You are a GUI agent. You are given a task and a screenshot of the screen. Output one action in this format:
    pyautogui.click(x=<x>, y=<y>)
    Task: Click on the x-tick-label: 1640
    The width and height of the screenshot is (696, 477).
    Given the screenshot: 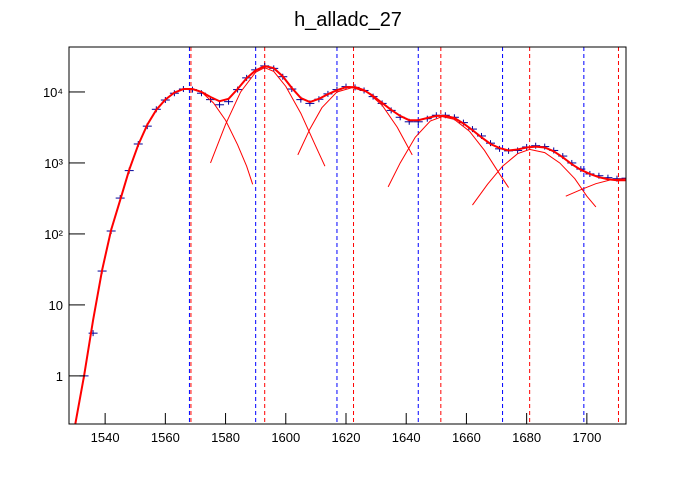 What is the action you would take?
    pyautogui.click(x=406, y=437)
    